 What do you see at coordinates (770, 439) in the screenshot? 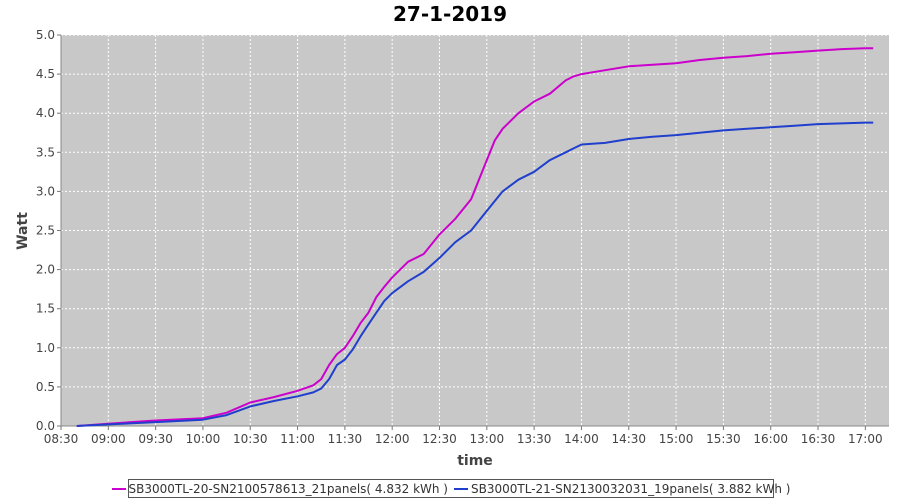
I see `x-tick-label: 16:00` at bounding box center [770, 439].